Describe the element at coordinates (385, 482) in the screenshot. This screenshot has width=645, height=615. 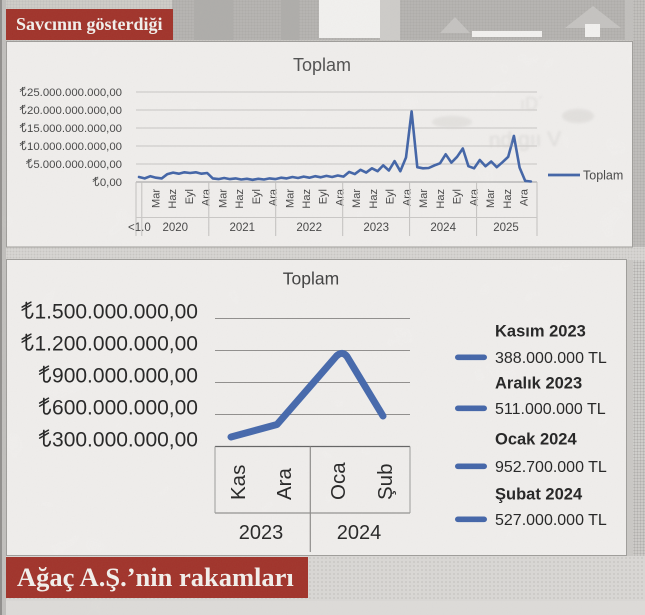
I see `svg-text: Şub` at that location.